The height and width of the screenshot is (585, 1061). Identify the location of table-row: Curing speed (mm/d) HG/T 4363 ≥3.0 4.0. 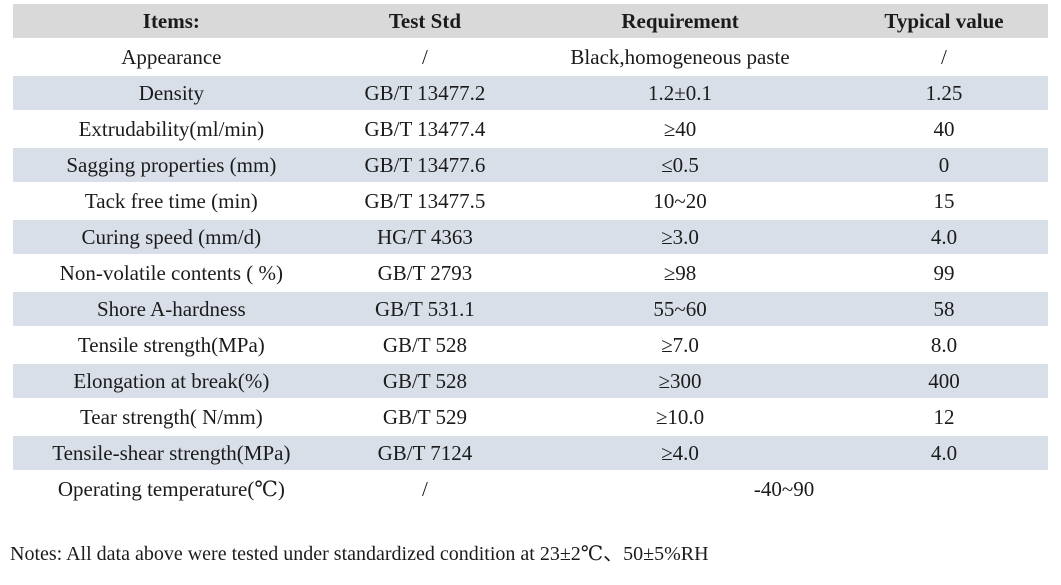
(530, 237).